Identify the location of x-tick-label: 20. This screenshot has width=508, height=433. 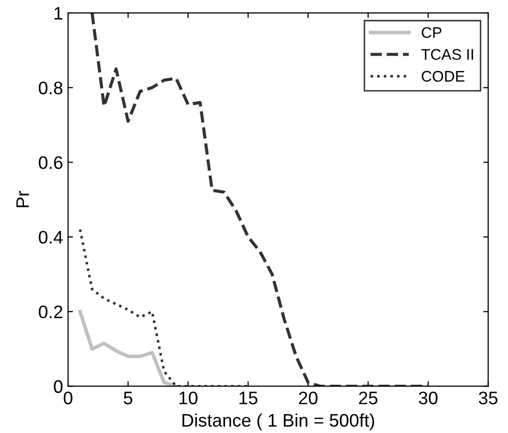
(308, 398).